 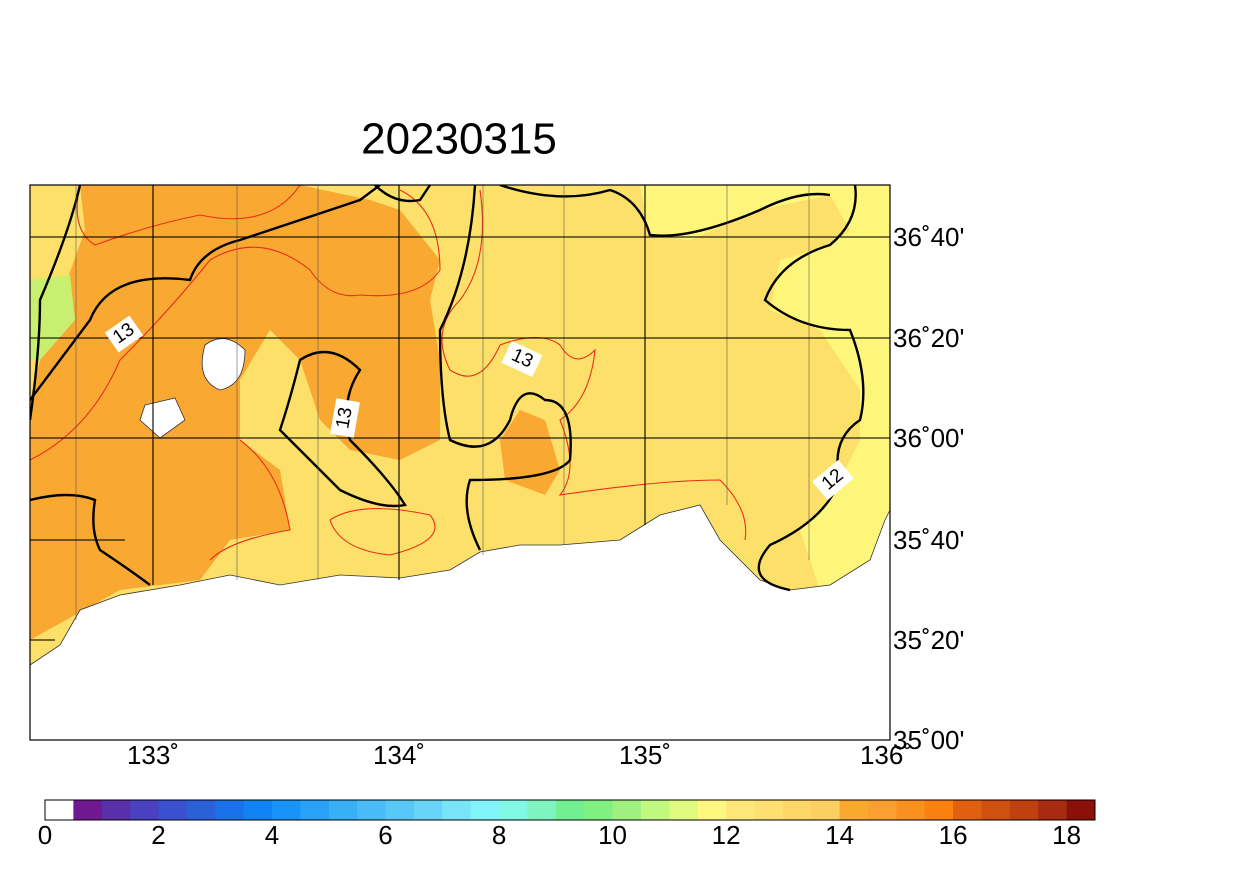 I want to click on lon-label: 134˚, so click(x=399, y=755).